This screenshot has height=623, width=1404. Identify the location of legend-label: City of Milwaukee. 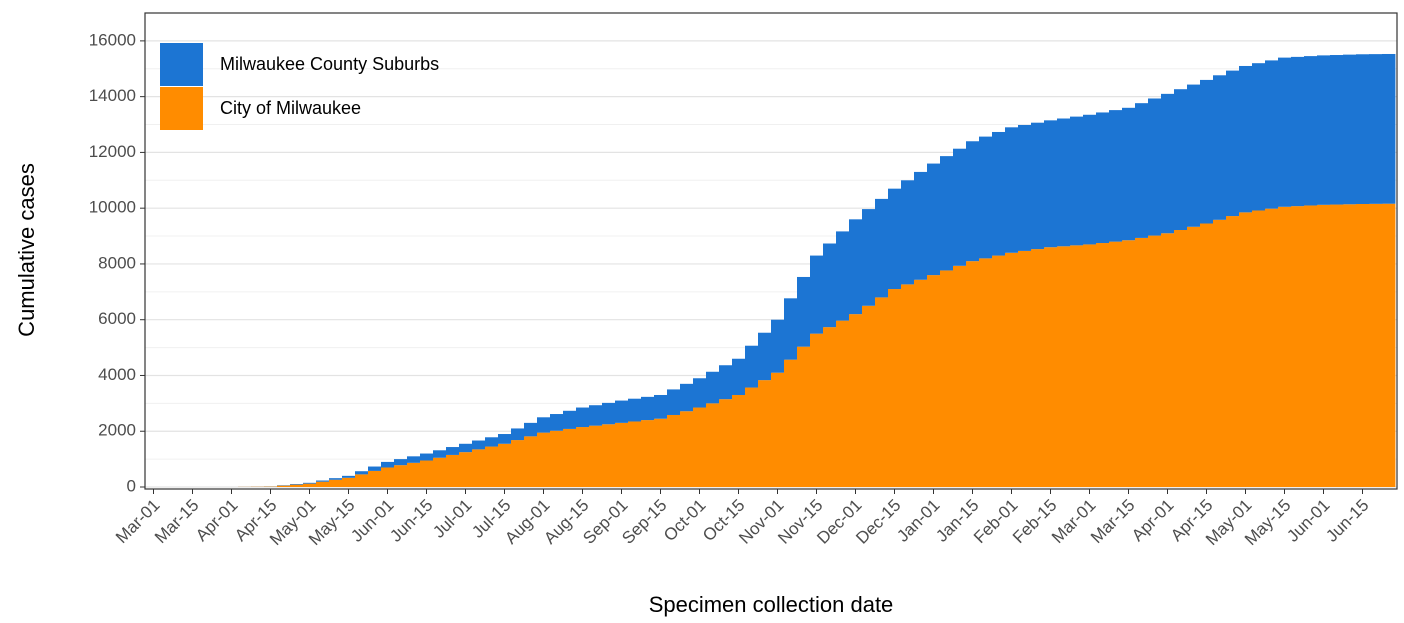
(290, 108).